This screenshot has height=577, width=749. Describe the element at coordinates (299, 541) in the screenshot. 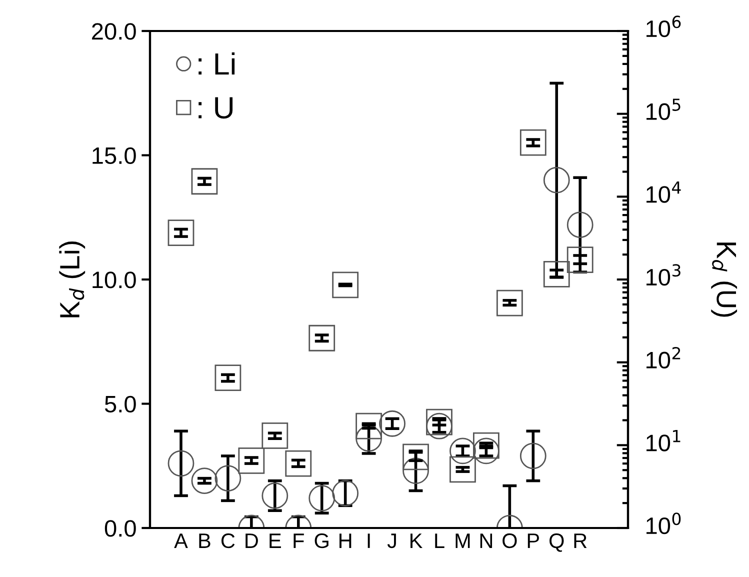

I see `x-tick-label: F` at that location.